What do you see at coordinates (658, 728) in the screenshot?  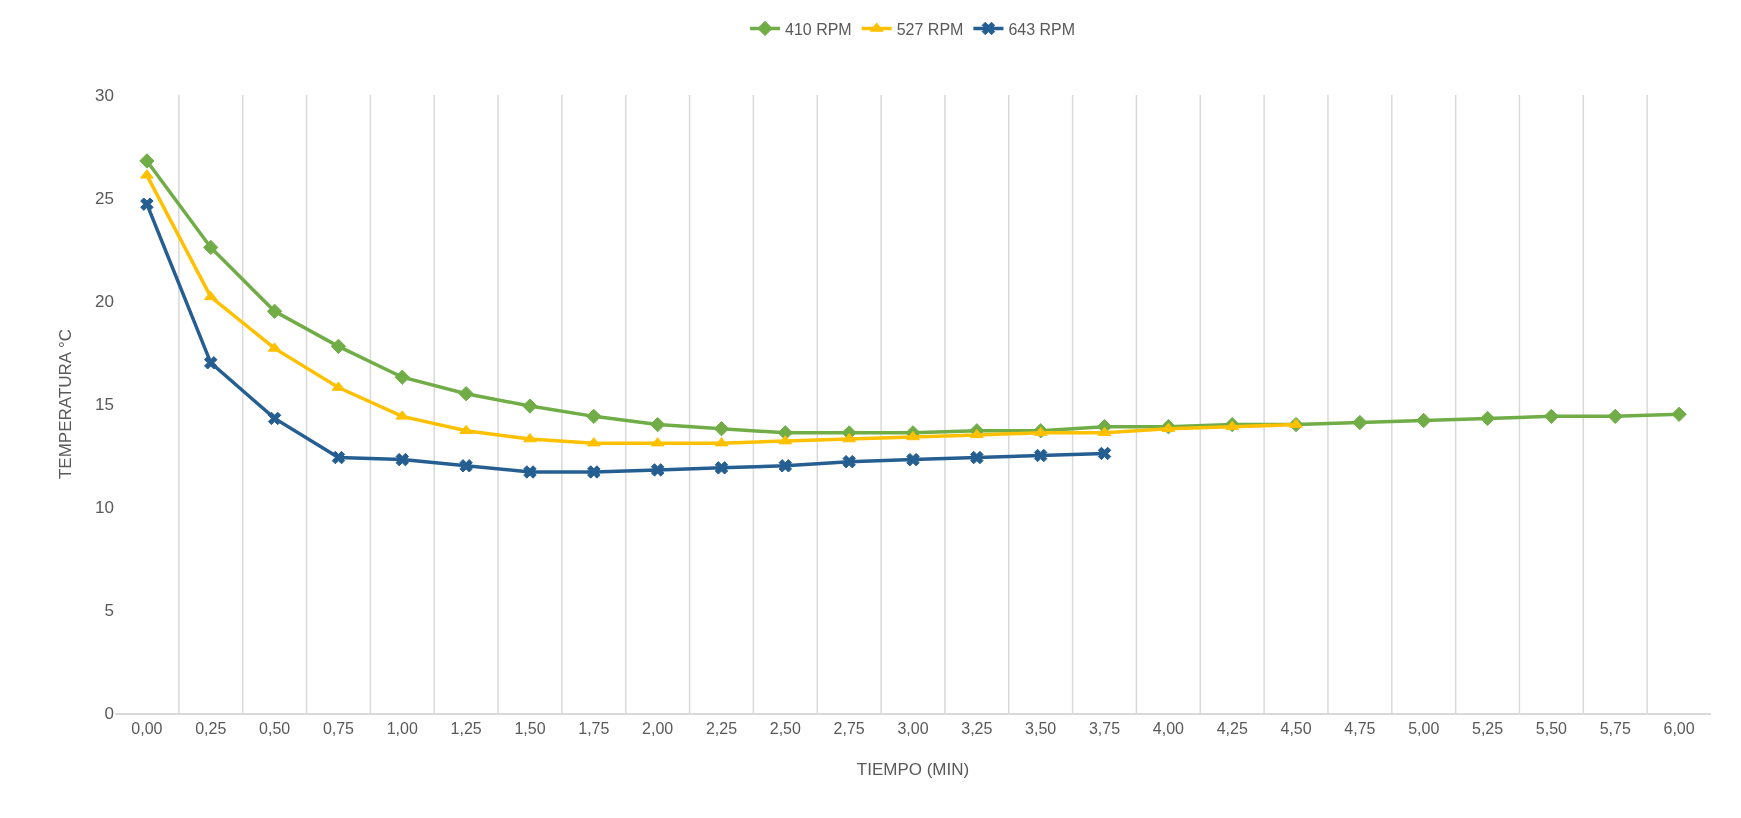 I see `x-tick-label: 2,00` at bounding box center [658, 728].